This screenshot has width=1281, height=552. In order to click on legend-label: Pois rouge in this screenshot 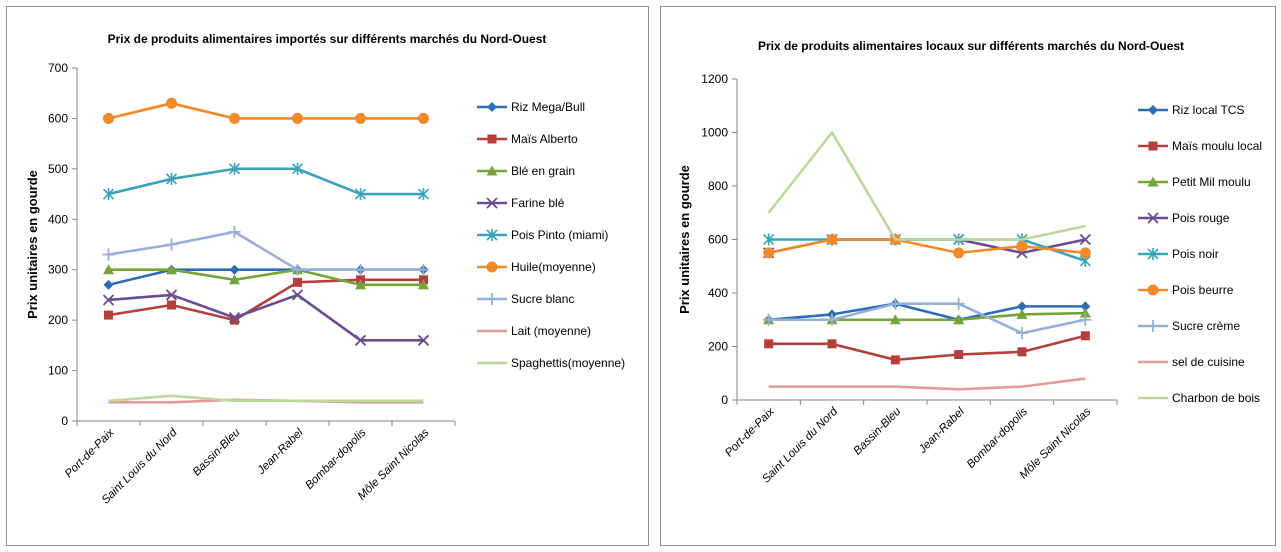, I will do `click(1201, 218)`.